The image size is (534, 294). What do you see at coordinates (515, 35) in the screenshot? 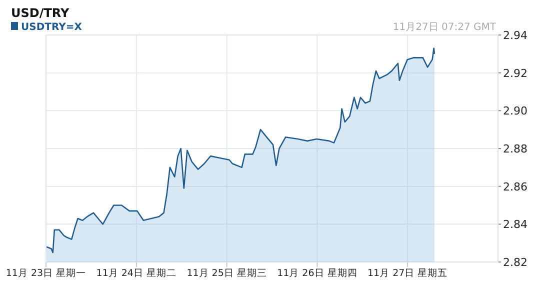
I see `y-tick-label: 2.94` at bounding box center [515, 35].